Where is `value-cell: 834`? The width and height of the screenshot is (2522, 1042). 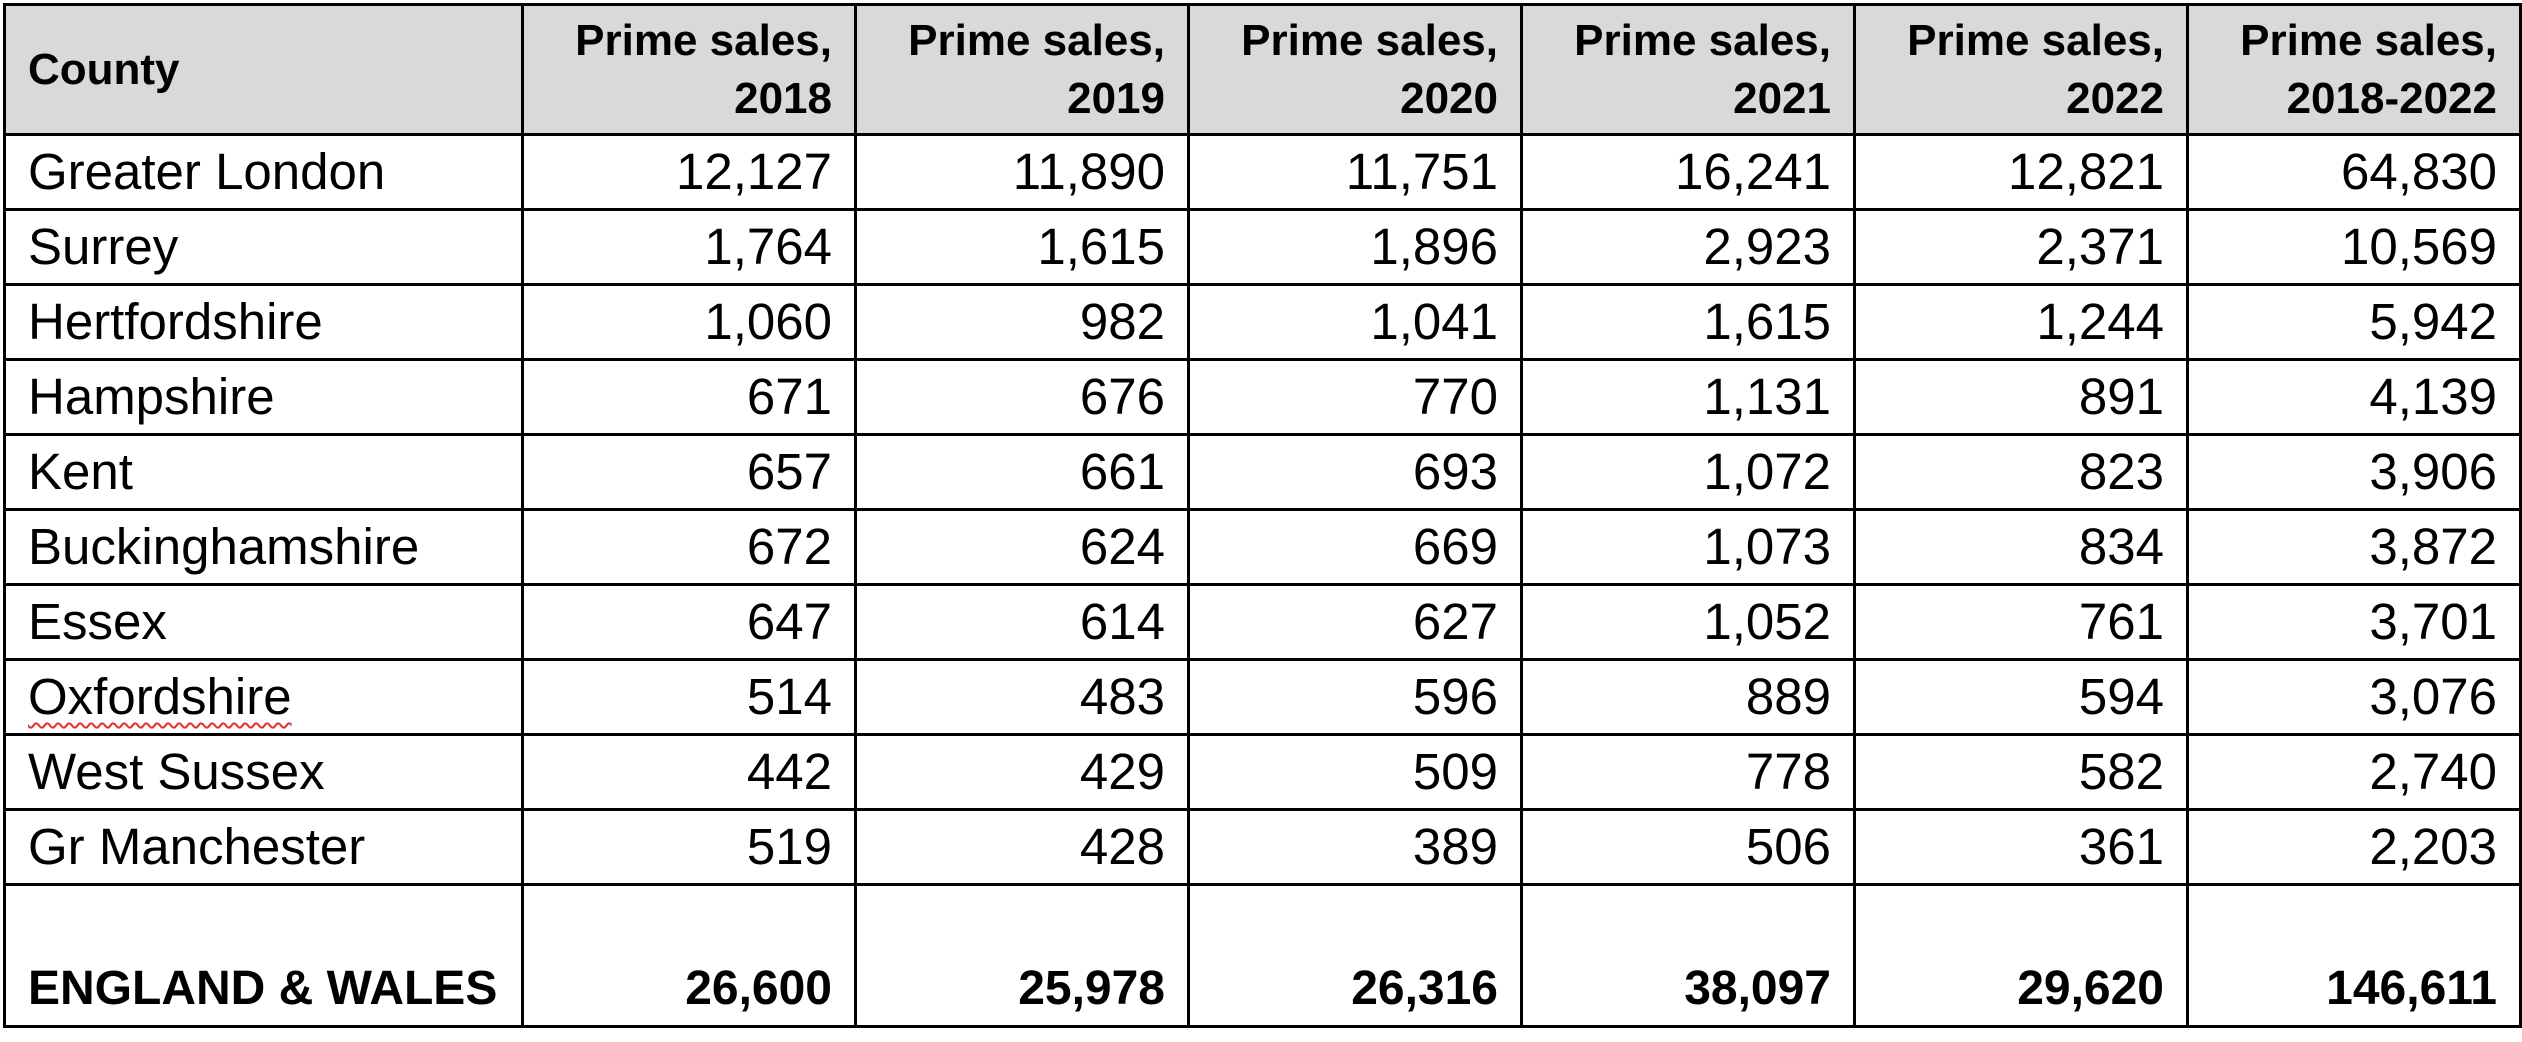 value-cell: 834 is located at coordinates (2021, 547).